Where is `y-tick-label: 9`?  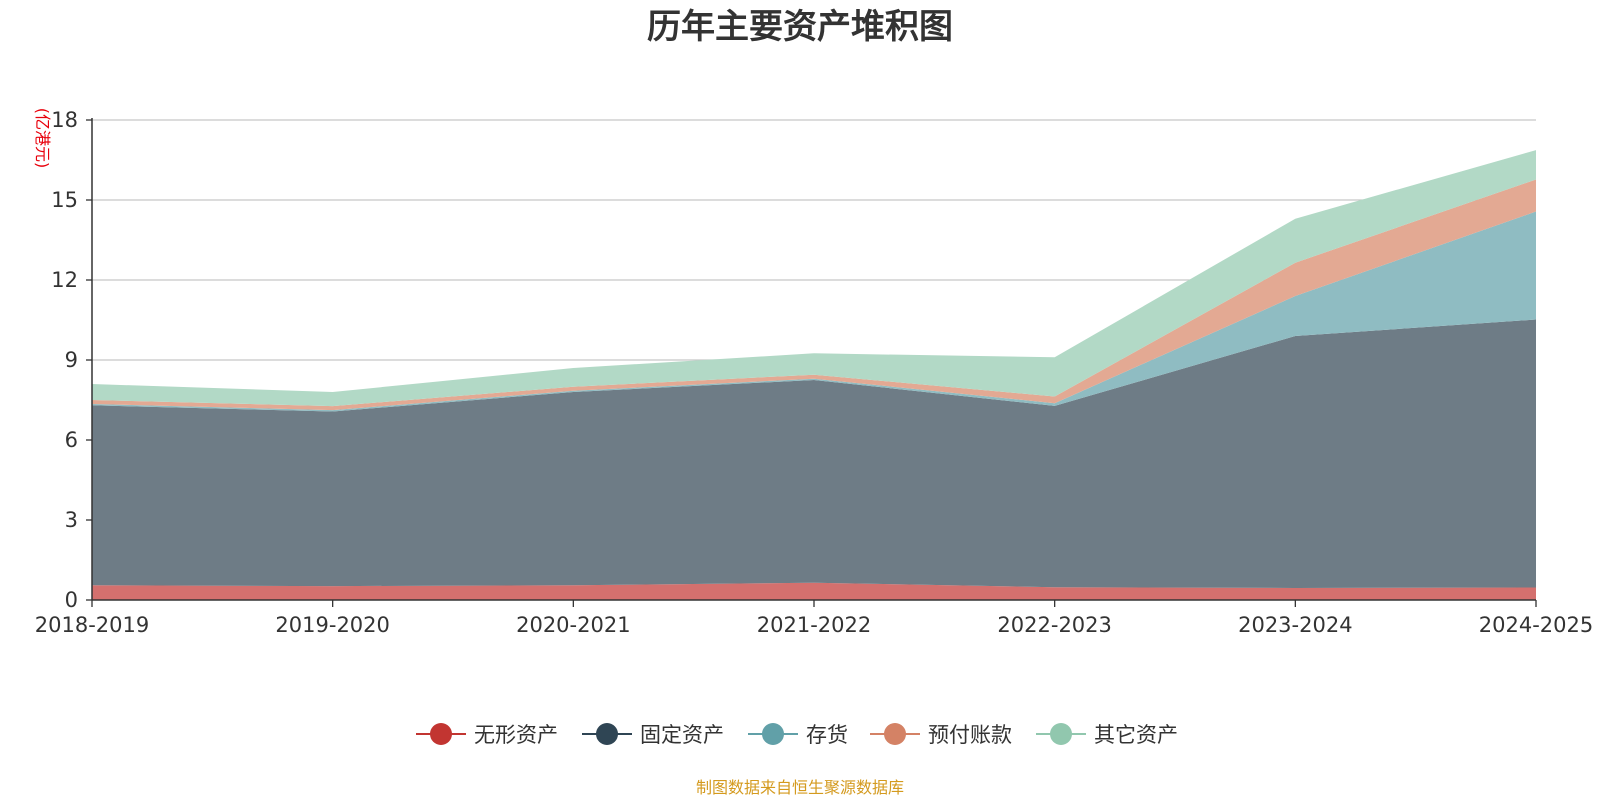 y-tick-label: 9 is located at coordinates (71, 360).